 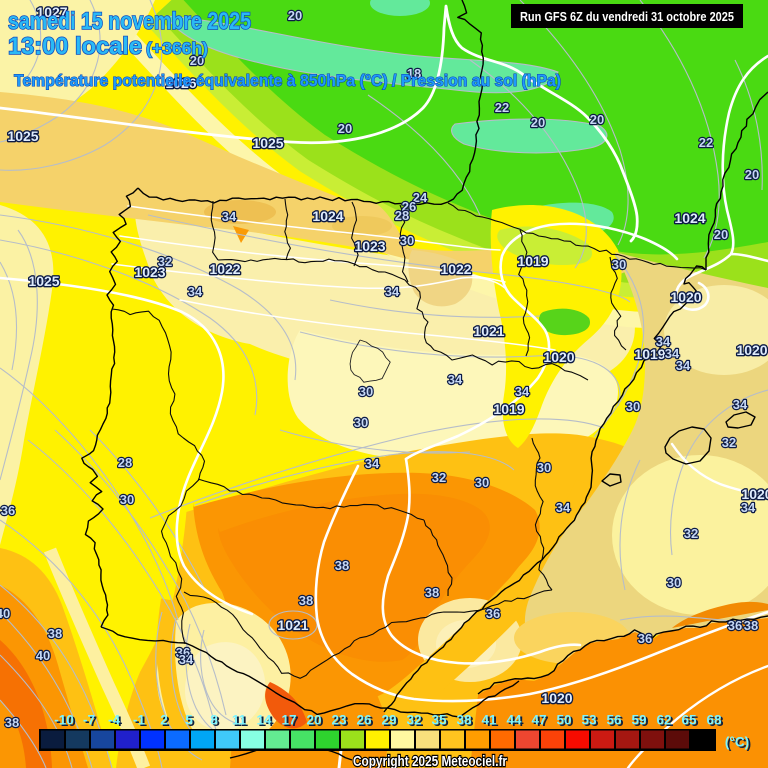 What do you see at coordinates (640, 721) in the screenshot?
I see `svg-text: 59` at bounding box center [640, 721].